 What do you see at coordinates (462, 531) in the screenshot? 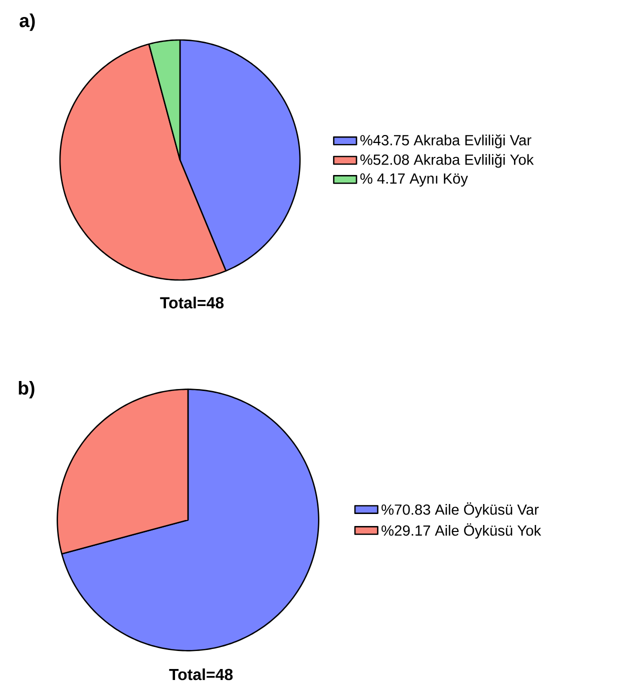
I see `legend-label: %29.17 Aile Öyküsü Yok` at bounding box center [462, 531].